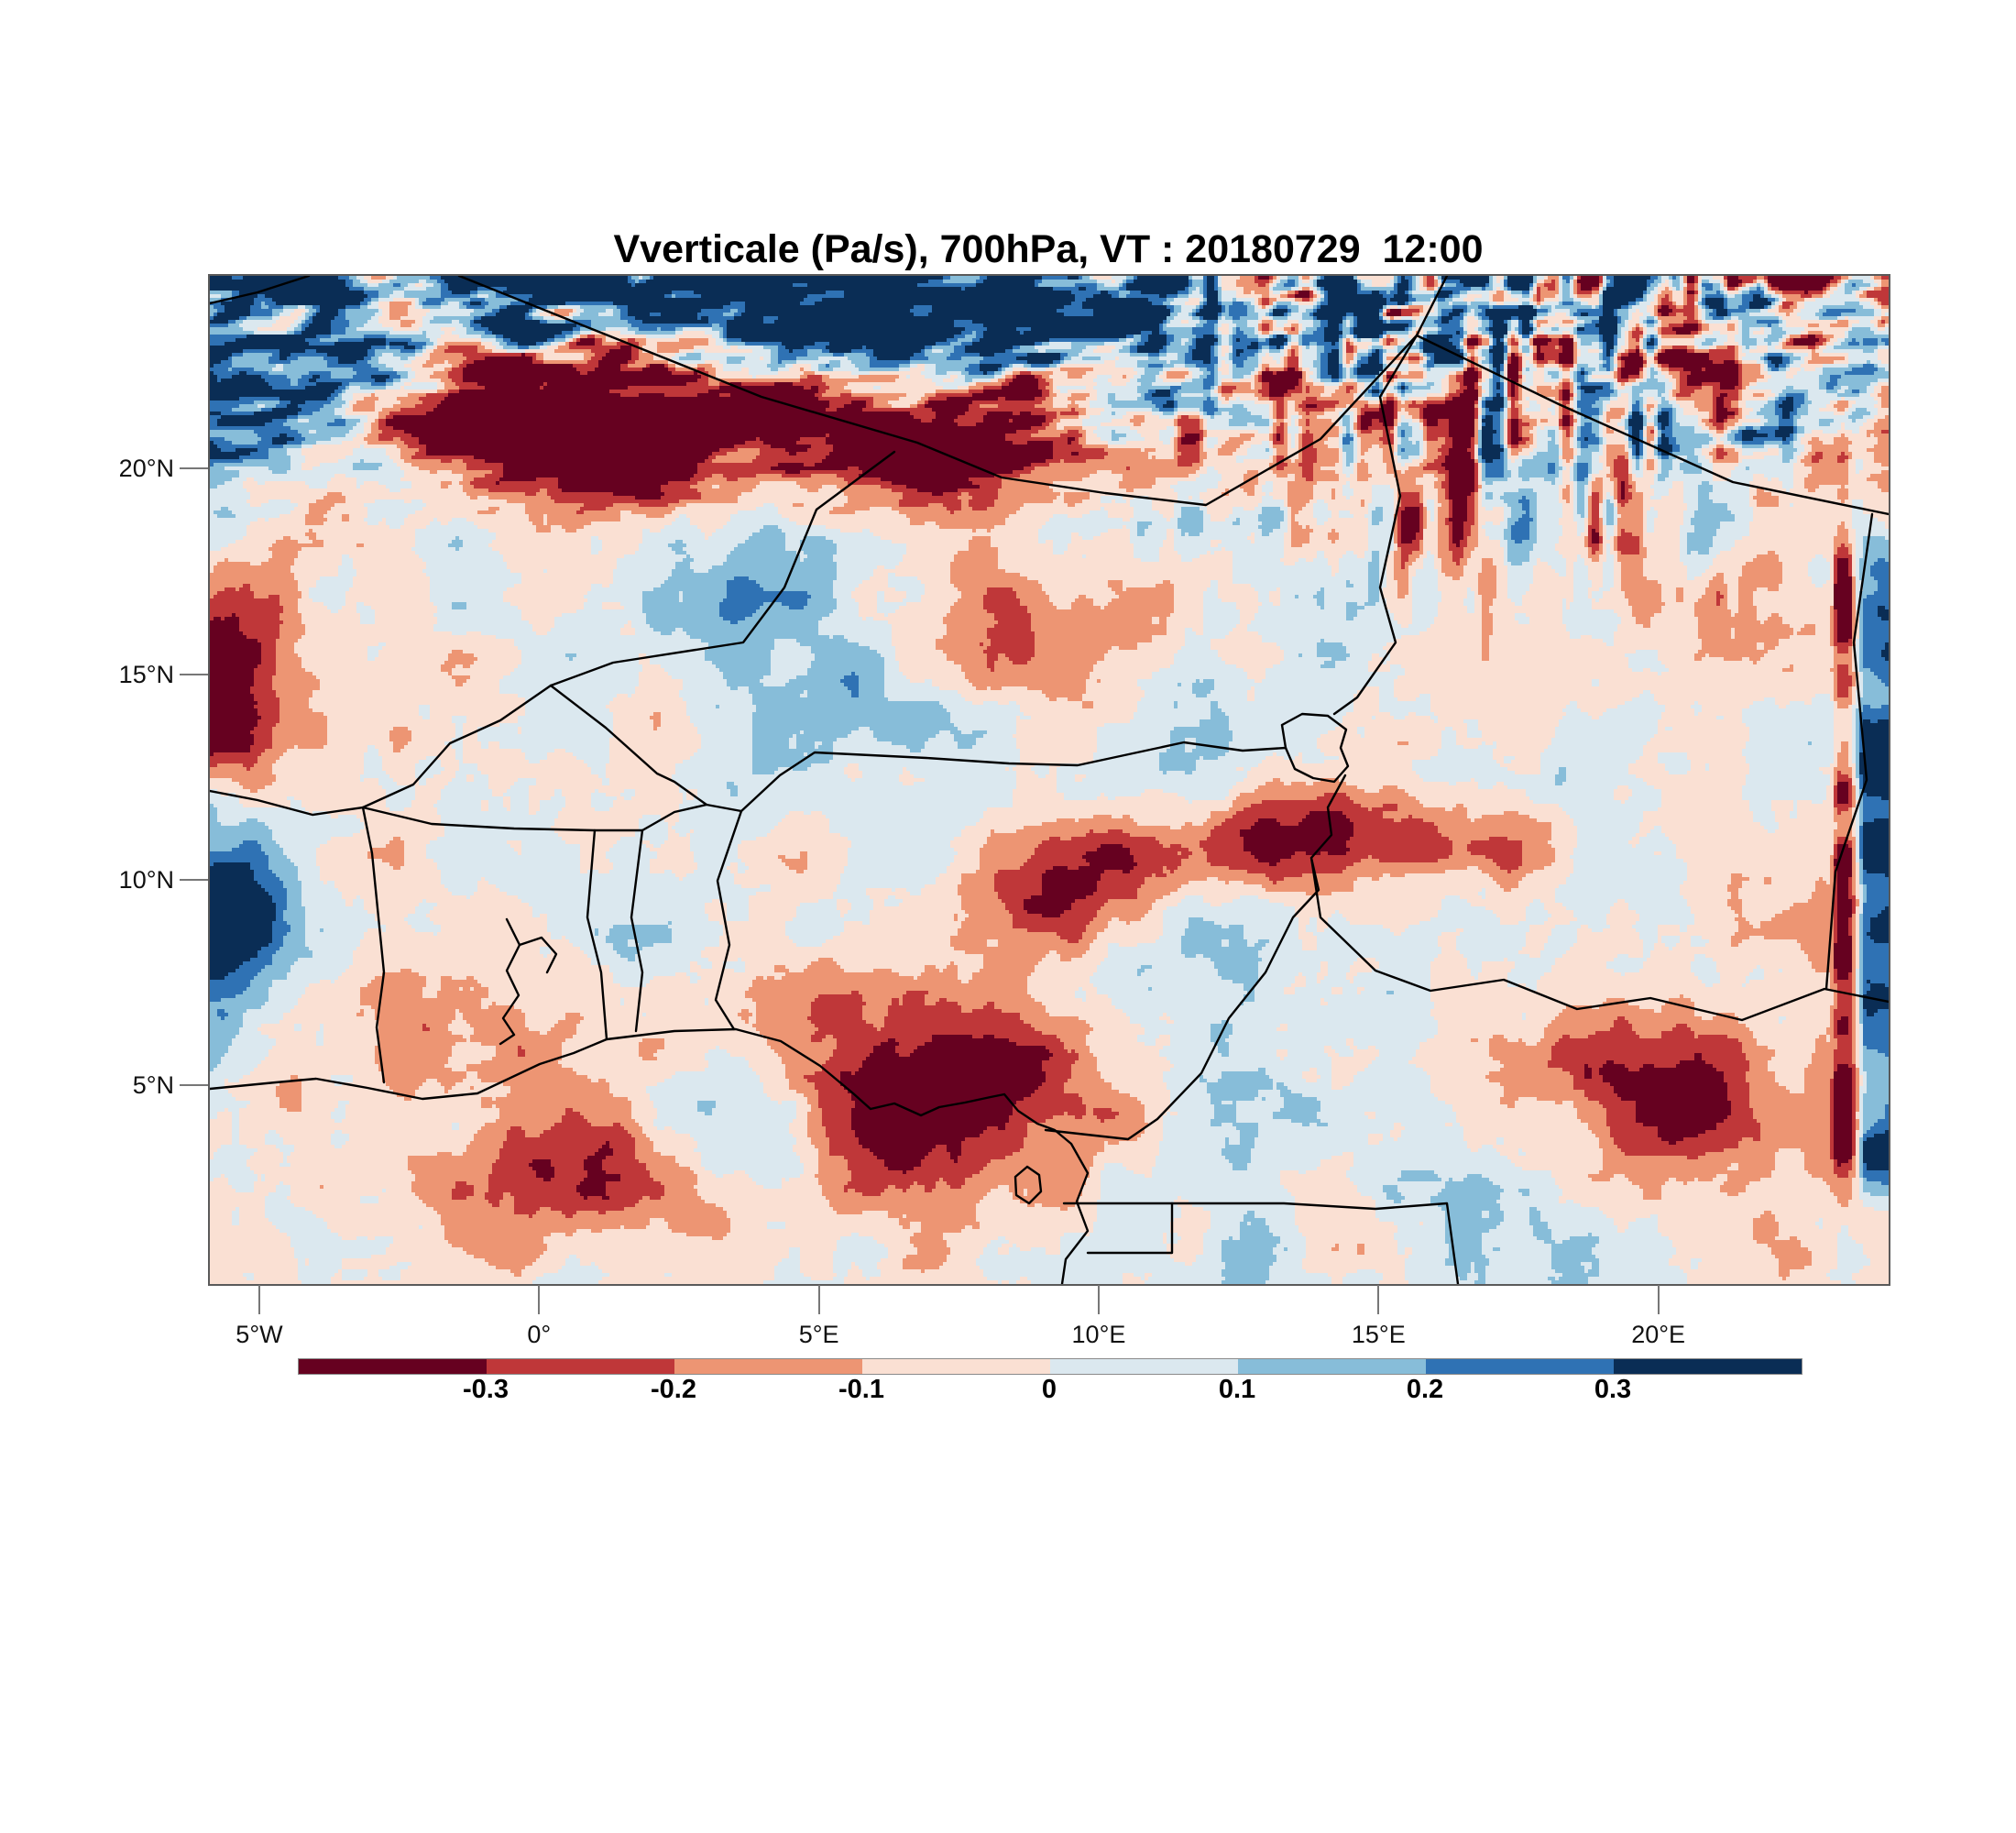  What do you see at coordinates (1613, 1389) in the screenshot?
I see `colorbar-label: 0.3` at bounding box center [1613, 1389].